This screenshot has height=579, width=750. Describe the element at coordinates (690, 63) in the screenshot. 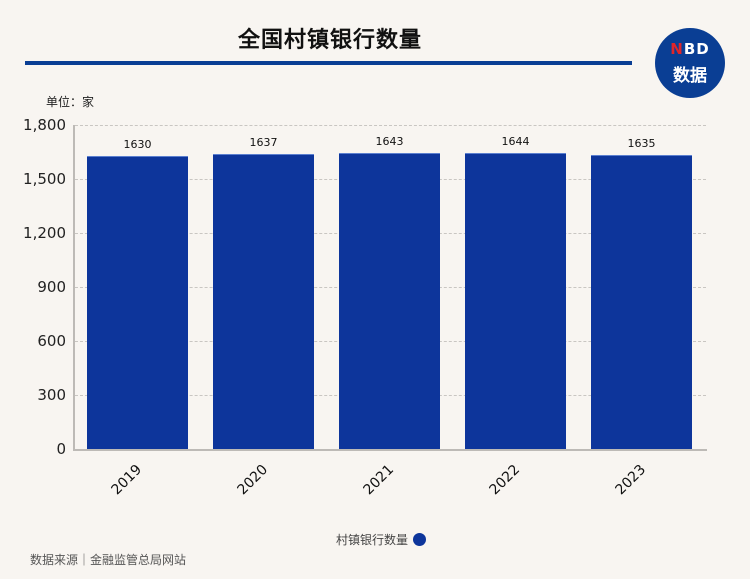

I see `nbd-logo: NBD 数据` at that location.